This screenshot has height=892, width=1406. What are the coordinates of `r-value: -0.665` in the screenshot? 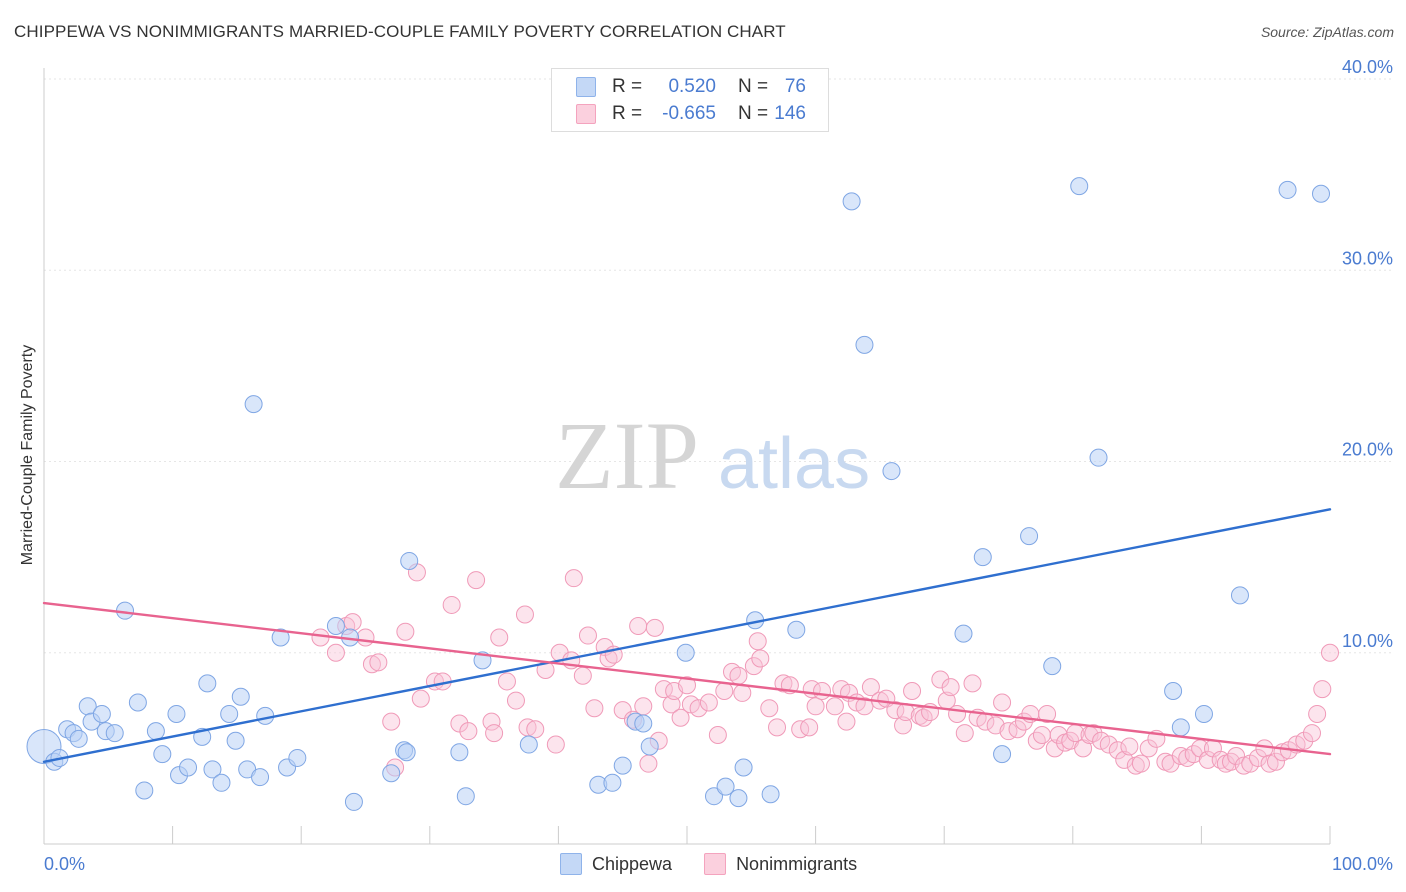 It's located at (689, 113).